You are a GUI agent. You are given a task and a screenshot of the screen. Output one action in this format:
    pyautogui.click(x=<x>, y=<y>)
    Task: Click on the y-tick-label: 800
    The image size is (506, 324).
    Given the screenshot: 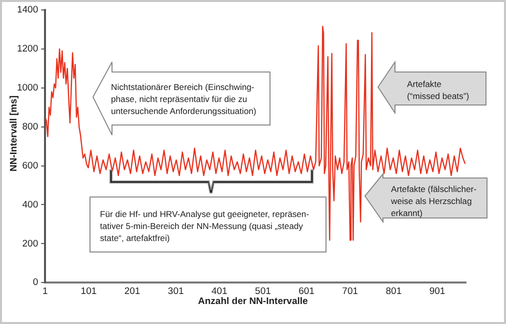 What is the action you would take?
    pyautogui.click(x=30, y=126)
    